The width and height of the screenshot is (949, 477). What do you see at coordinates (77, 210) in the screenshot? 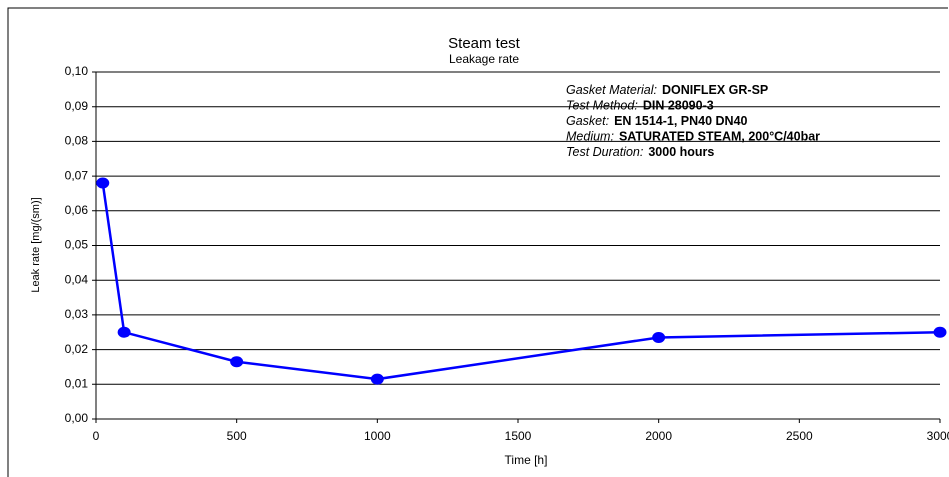
I see `y-tick-label: 0,06` at bounding box center [77, 210].